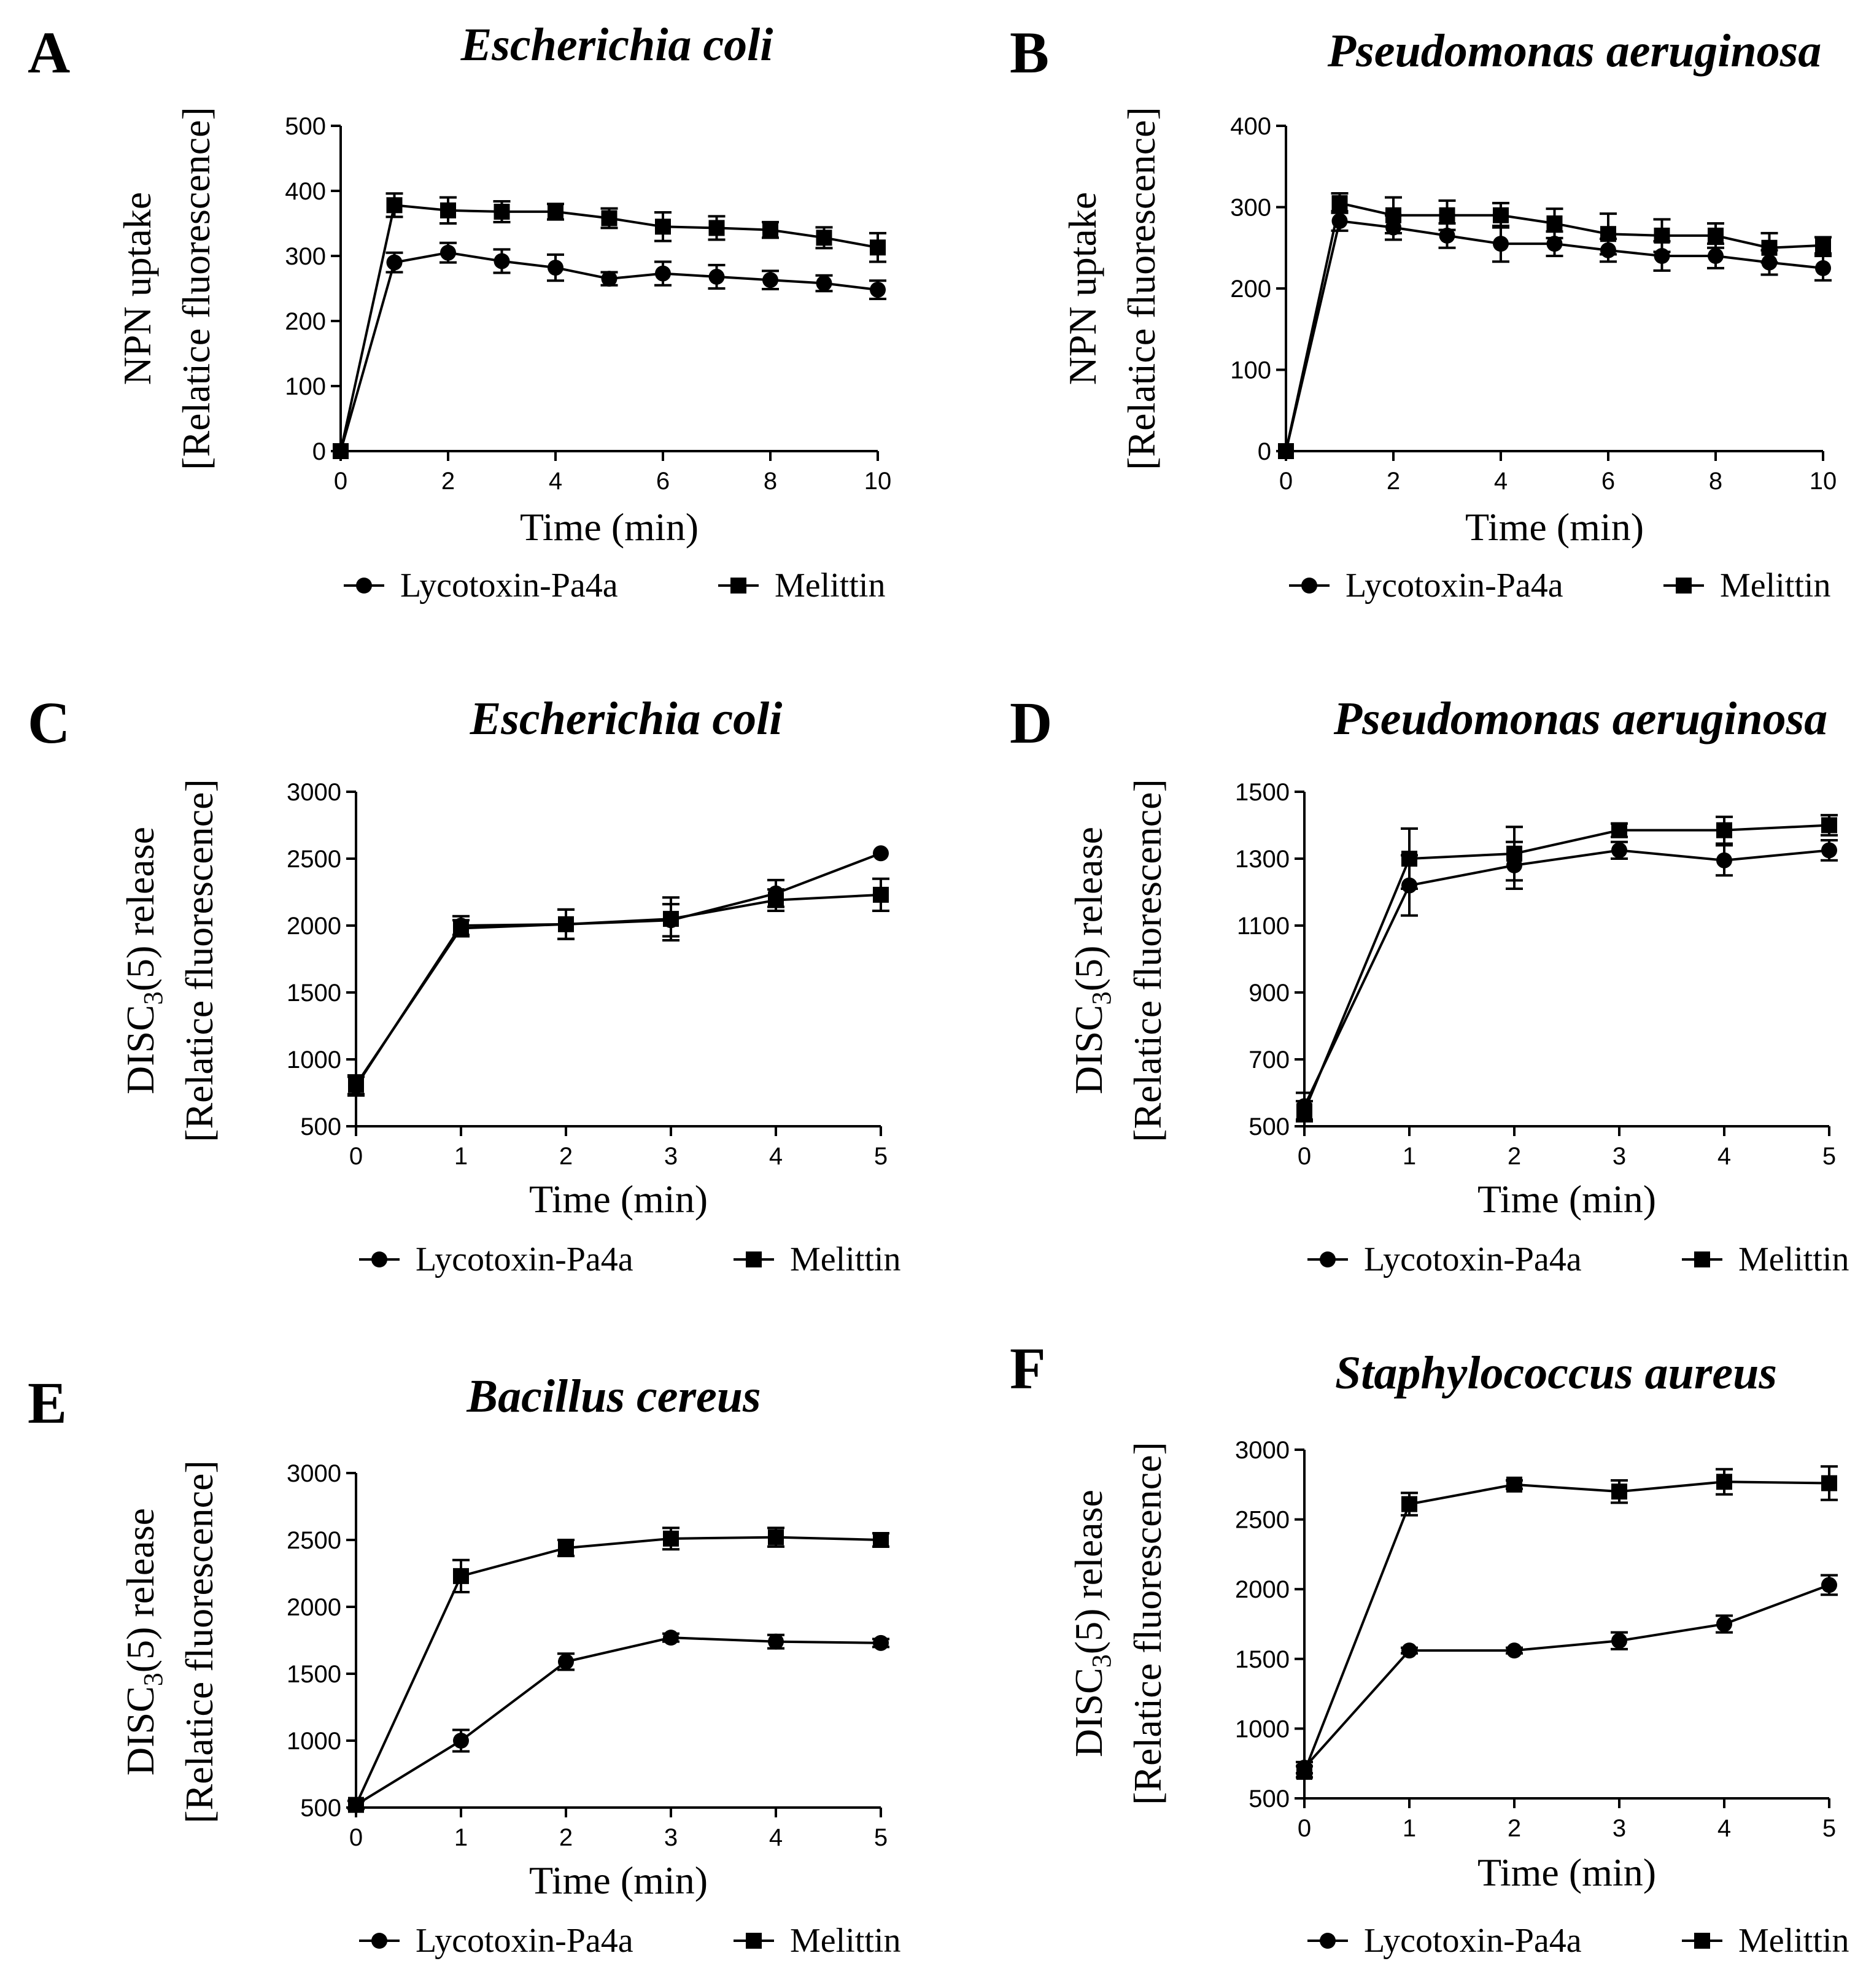 The width and height of the screenshot is (1874, 1988). Describe the element at coordinates (1082, 288) in the screenshot. I see `y-axis-title-line1: NPN uptake` at that location.